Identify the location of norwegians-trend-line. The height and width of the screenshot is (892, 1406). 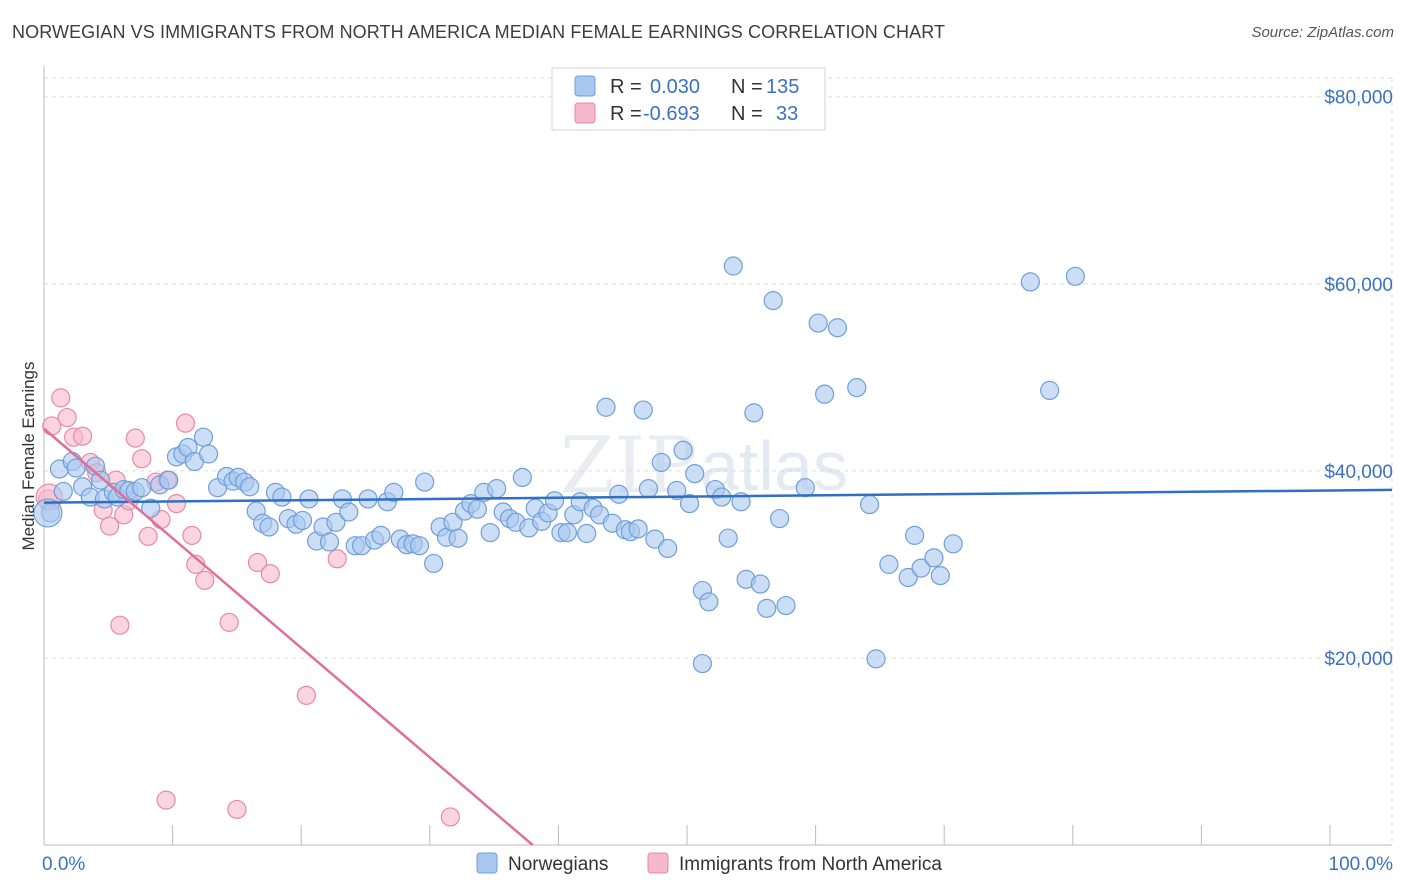
(718, 496).